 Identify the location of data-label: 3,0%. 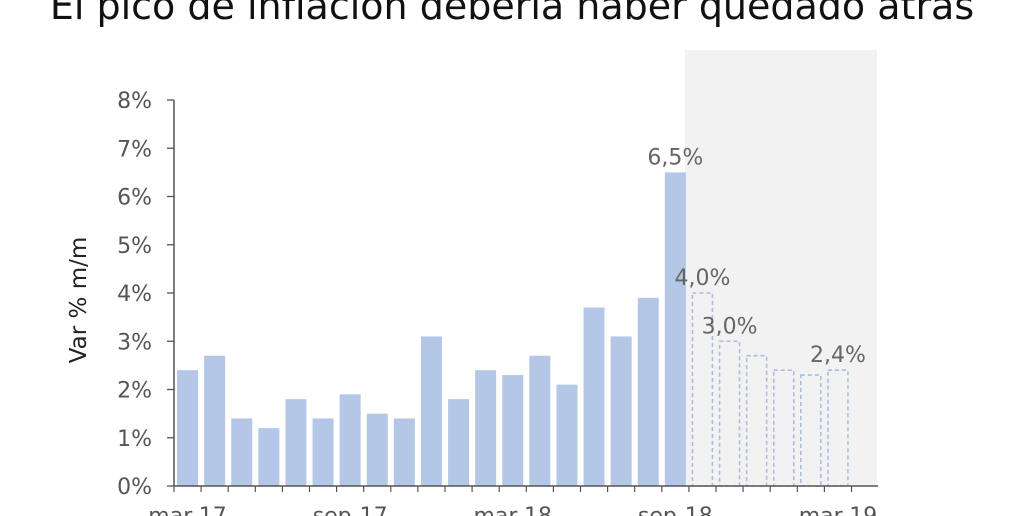
(730, 326).